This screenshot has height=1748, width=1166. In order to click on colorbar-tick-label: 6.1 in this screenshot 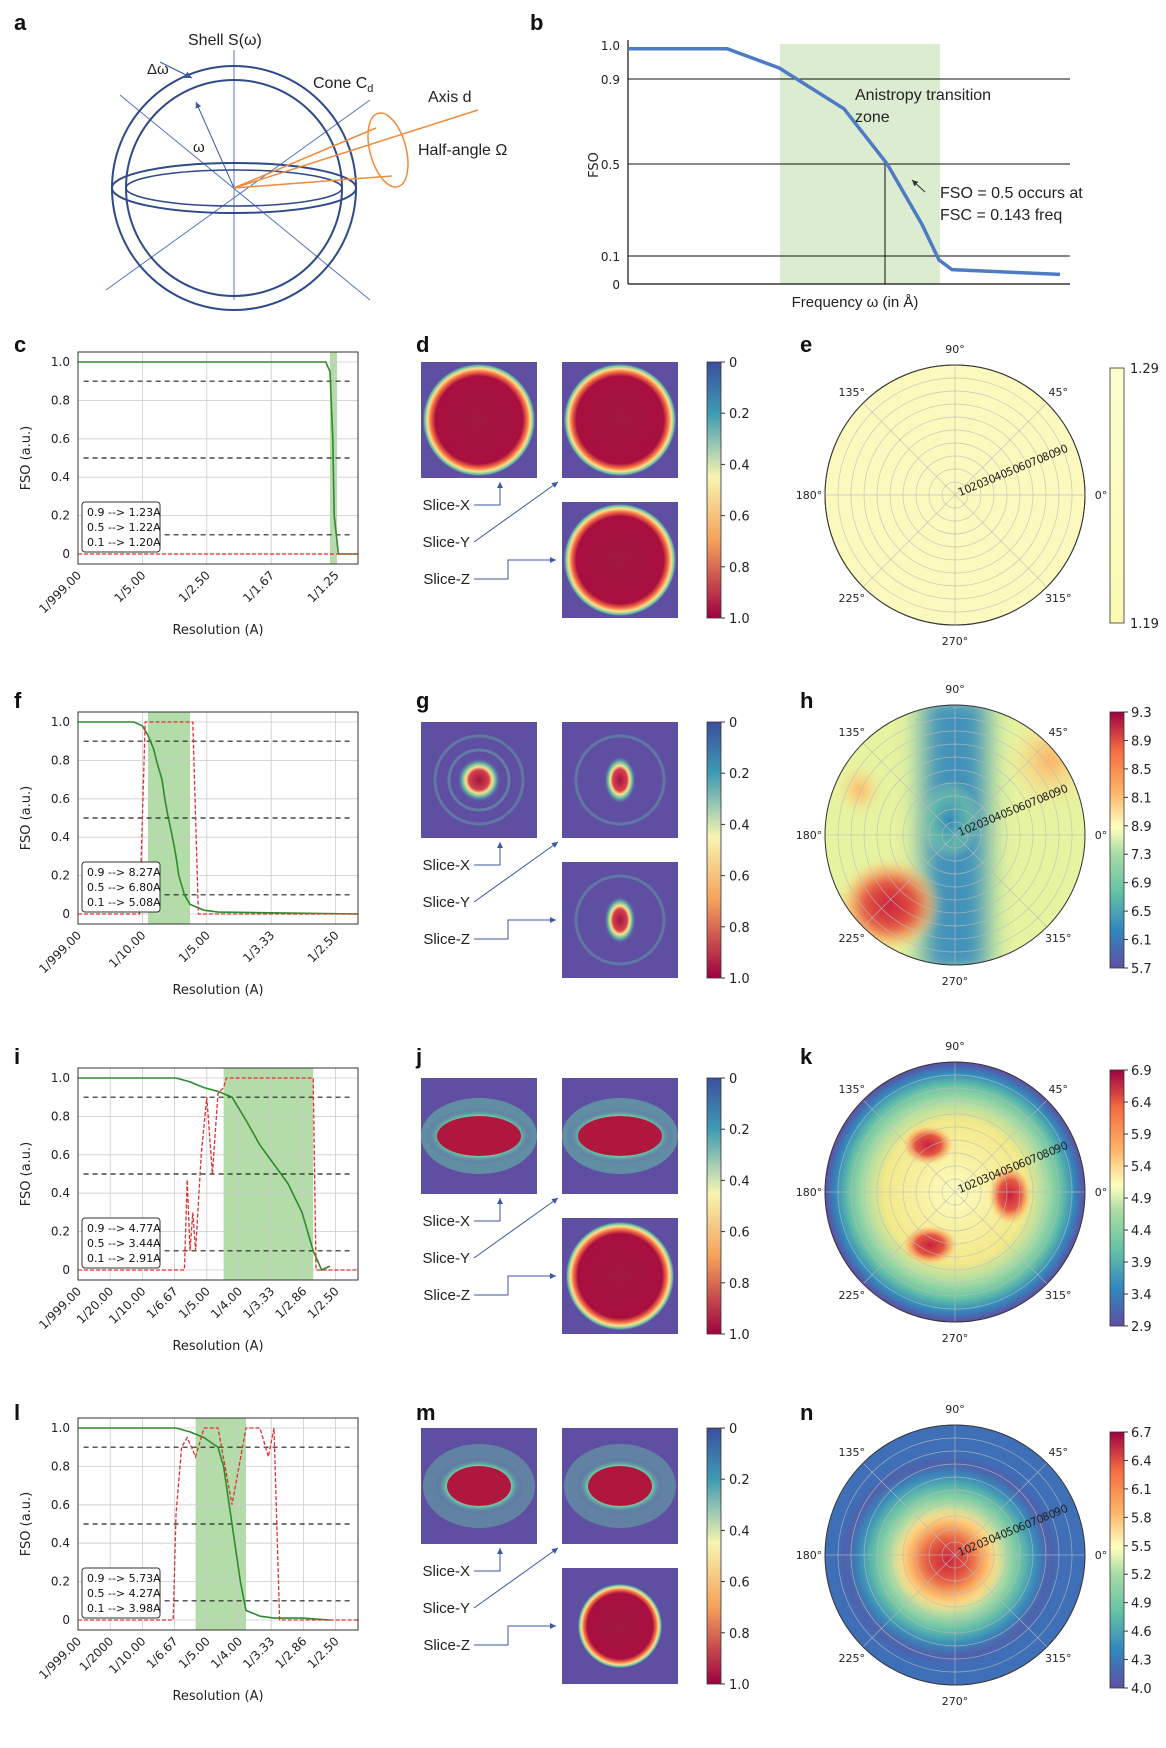, I will do `click(1141, 1490)`.